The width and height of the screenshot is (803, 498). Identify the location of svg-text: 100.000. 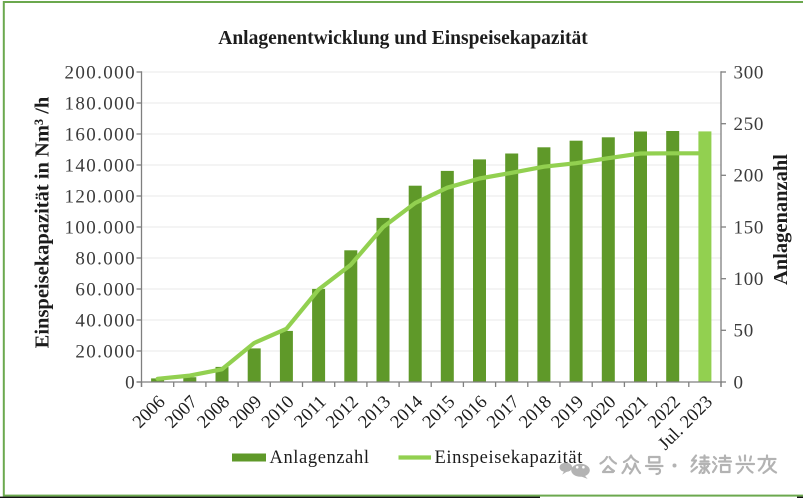
(100, 227).